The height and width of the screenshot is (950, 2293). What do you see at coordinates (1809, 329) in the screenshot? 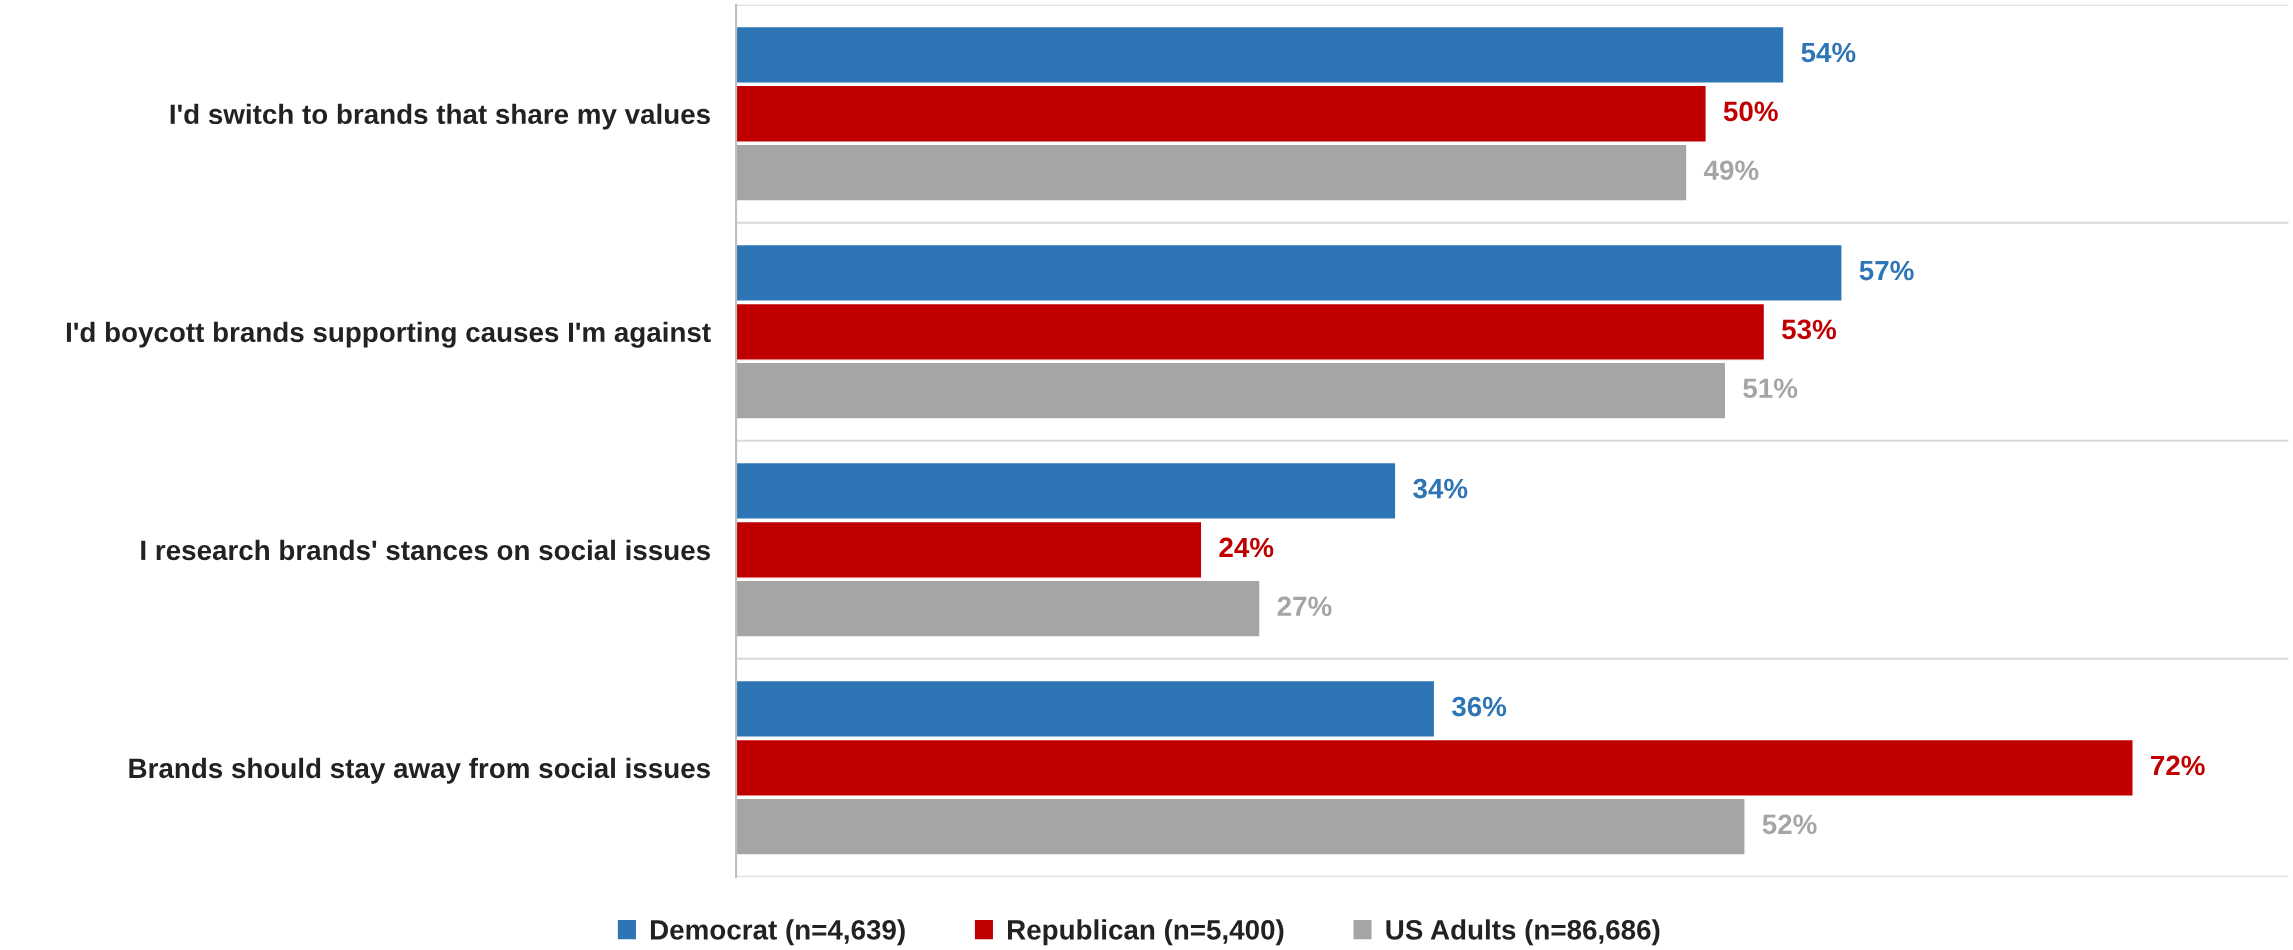
I see `data-label: 53%` at bounding box center [1809, 329].